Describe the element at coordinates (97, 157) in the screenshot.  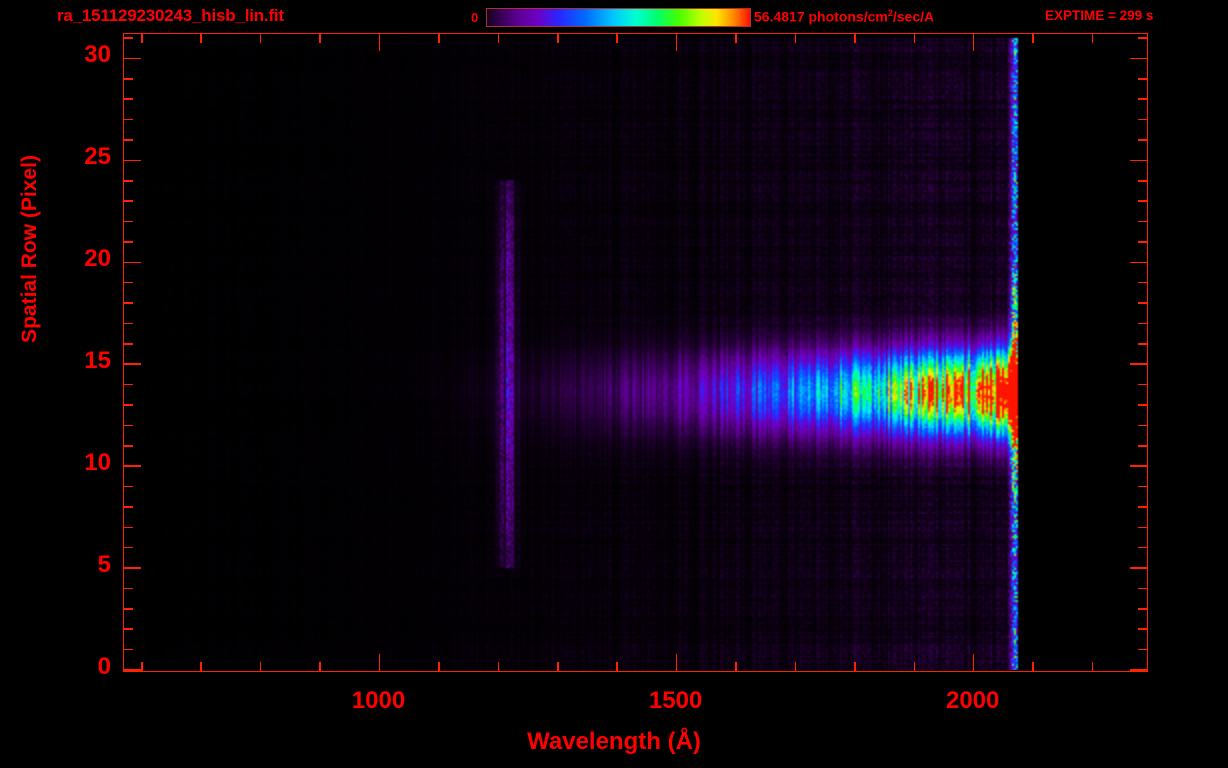
I see `y-tick-label: 25` at that location.